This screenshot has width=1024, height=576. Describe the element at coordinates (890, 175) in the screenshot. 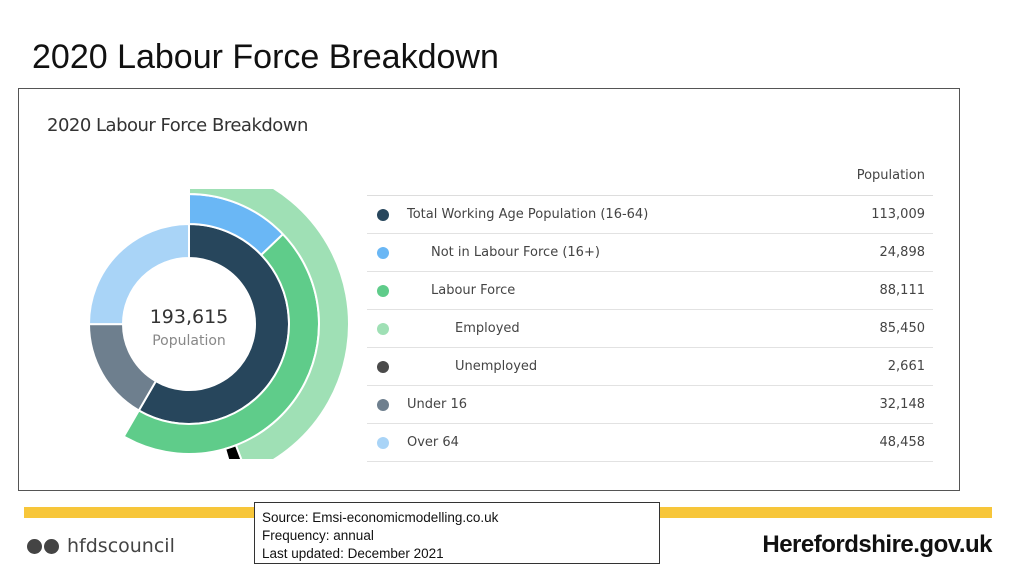

I see `population-column-header: Population` at that location.